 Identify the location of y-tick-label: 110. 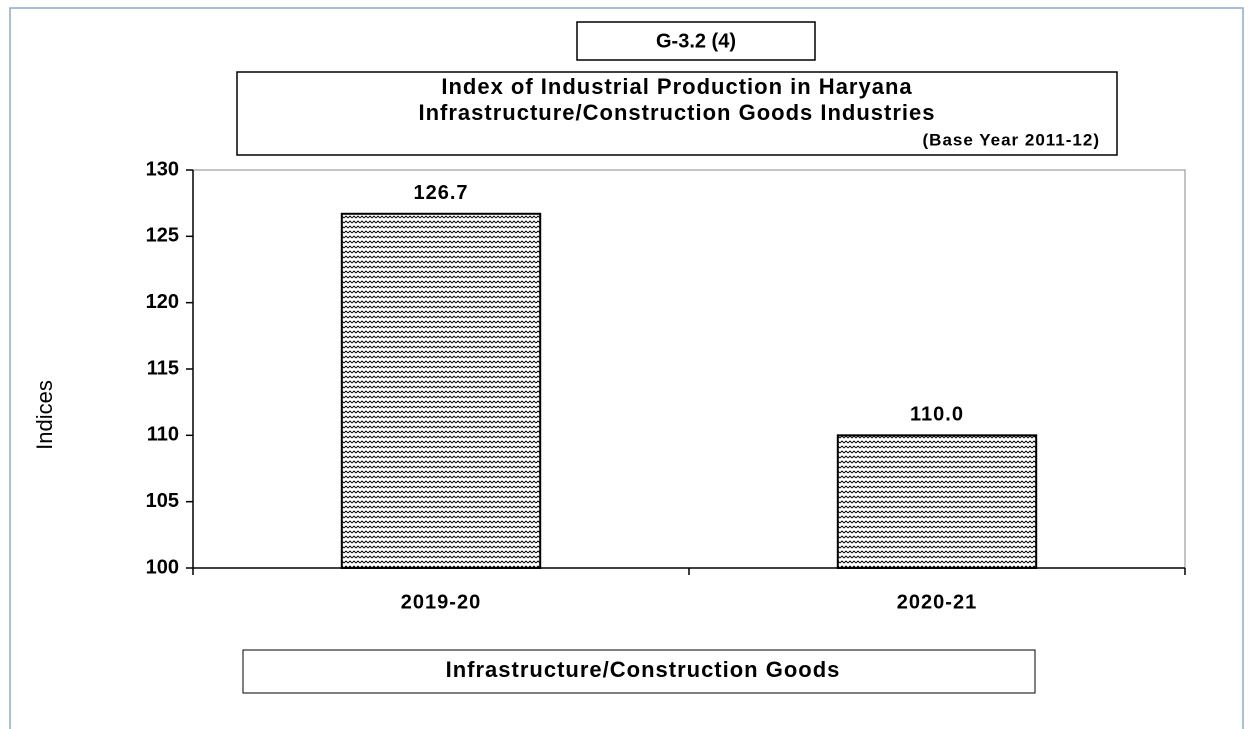
(163, 435).